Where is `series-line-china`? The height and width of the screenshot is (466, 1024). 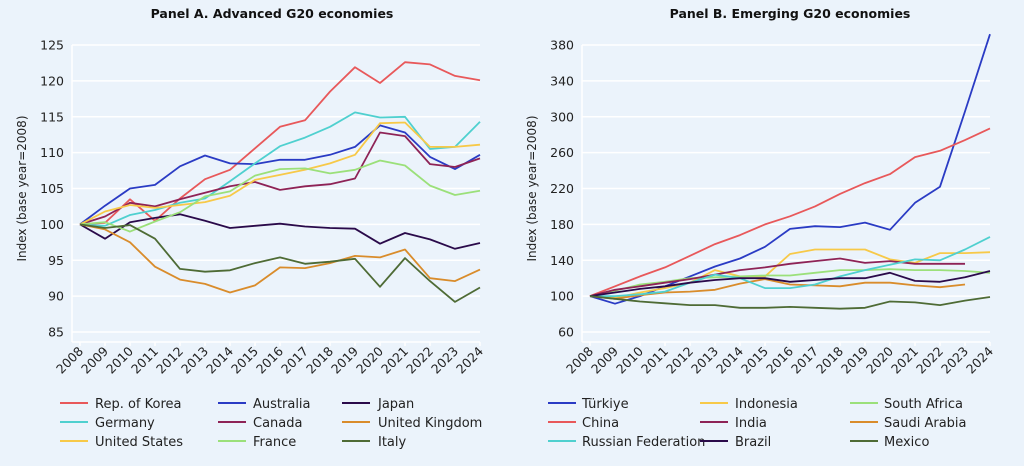
series-line-china is located at coordinates (790, 212).